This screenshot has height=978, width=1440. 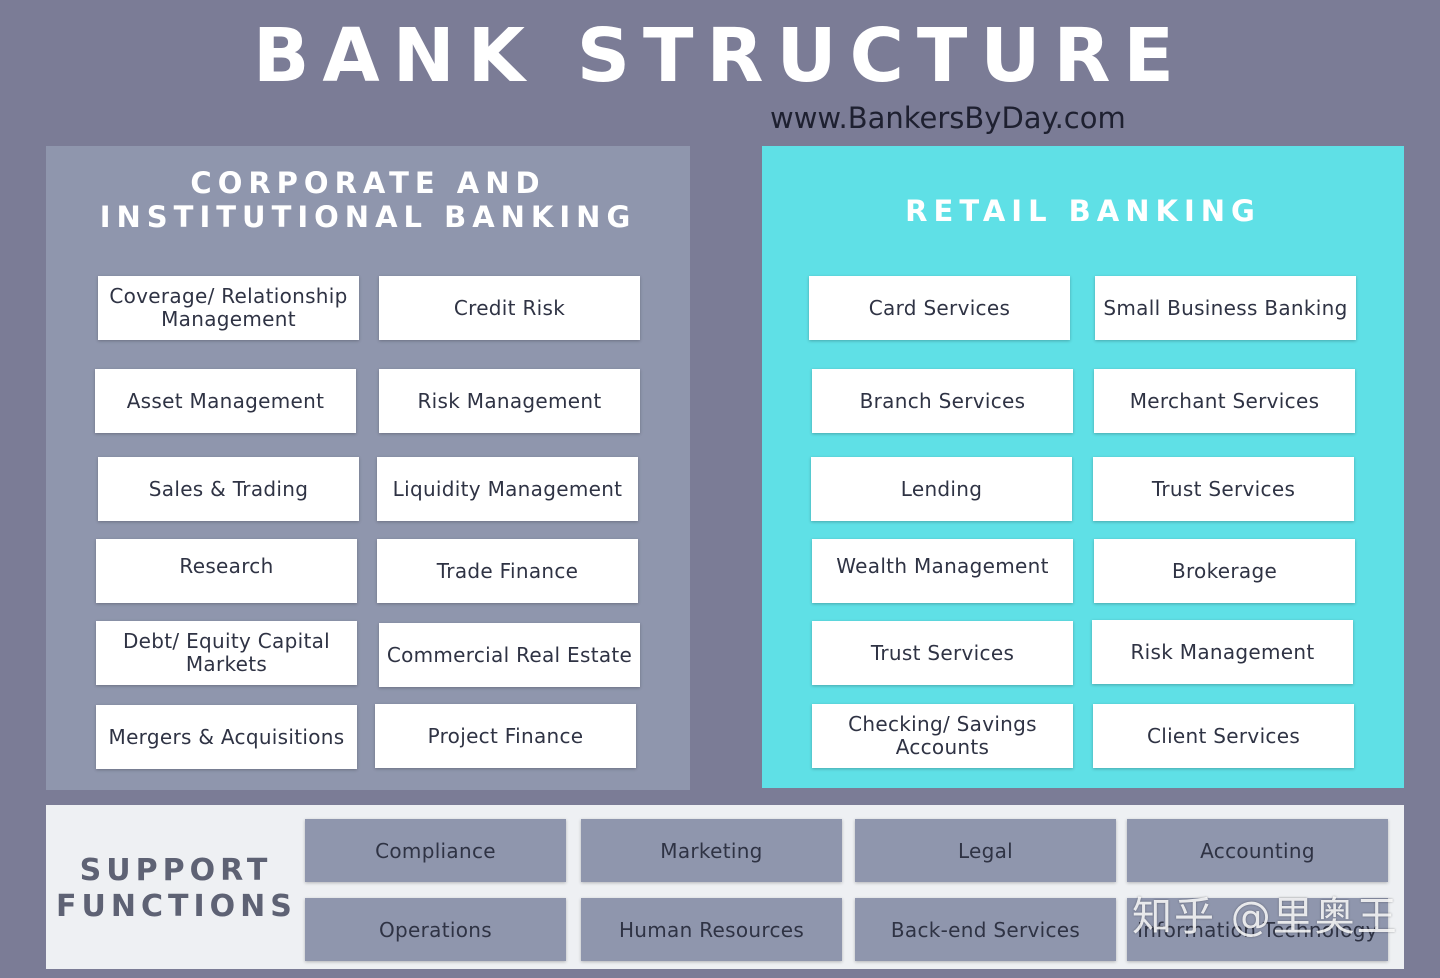 I want to click on support-box-information-technology: Information Technology, so click(x=1257, y=929).